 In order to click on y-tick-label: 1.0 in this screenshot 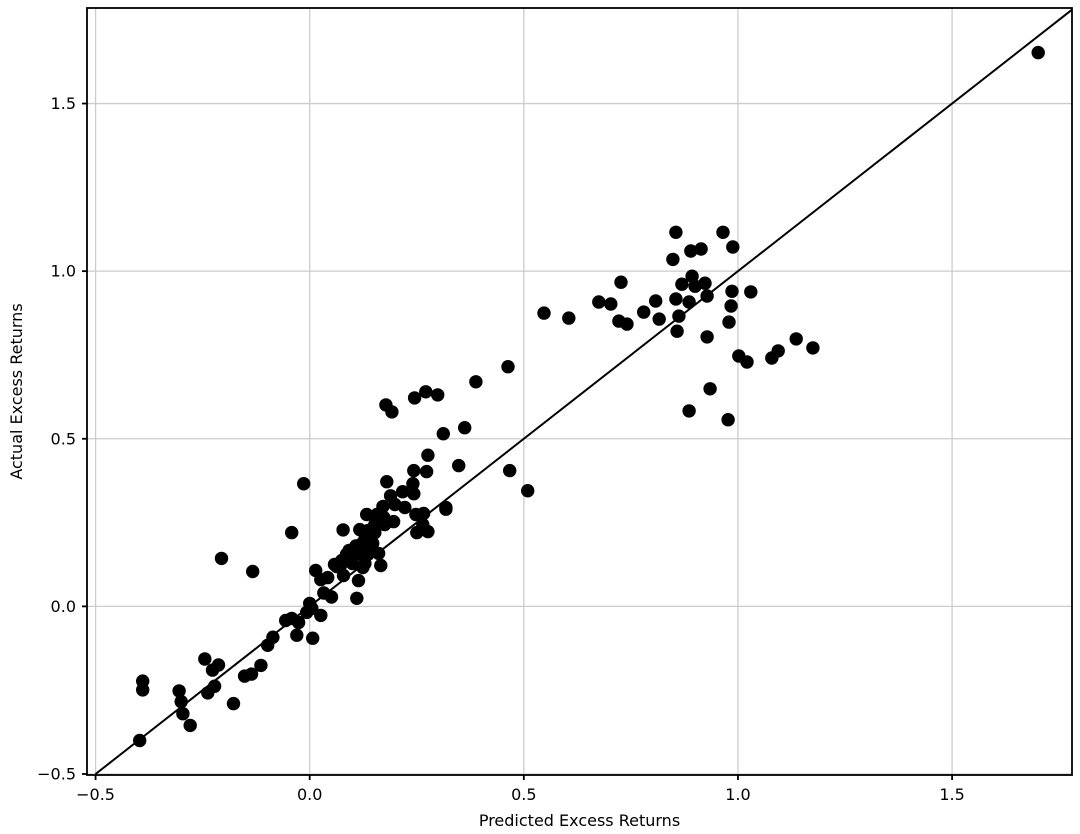, I will do `click(63, 271)`.